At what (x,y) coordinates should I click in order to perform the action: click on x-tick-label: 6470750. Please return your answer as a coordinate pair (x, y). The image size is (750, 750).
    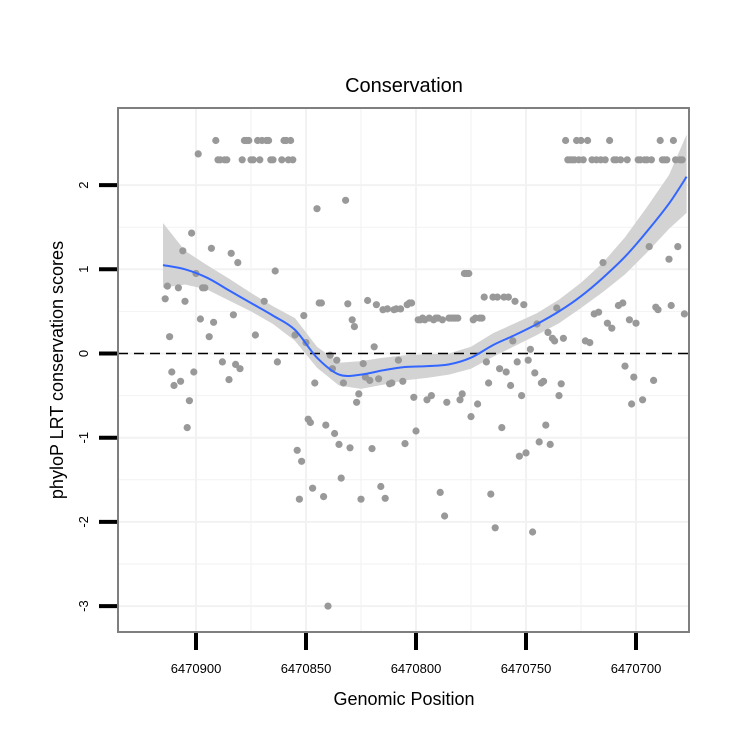
    Looking at the image, I should click on (526, 668).